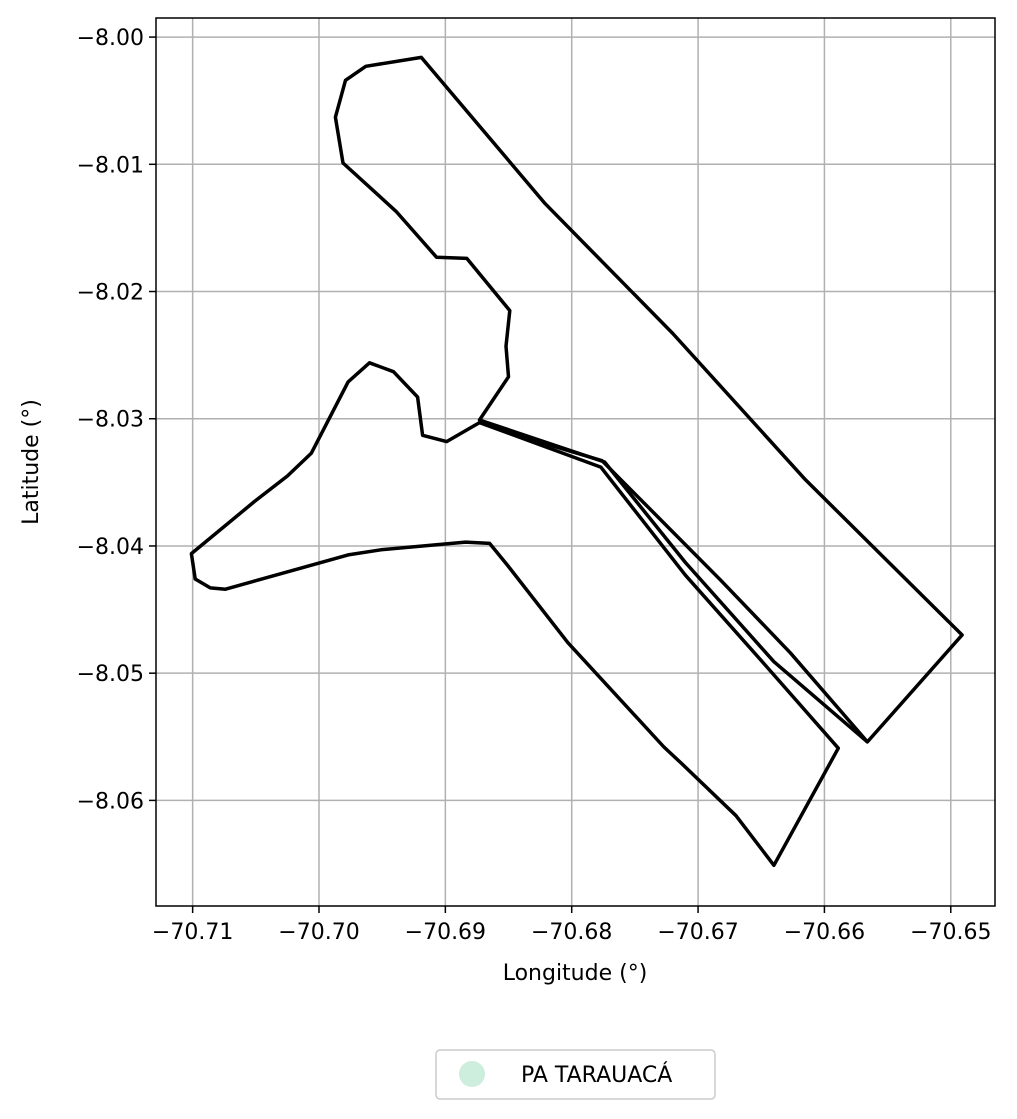 The width and height of the screenshot is (1017, 1119). What do you see at coordinates (697, 932) in the screenshot?
I see `x-tick-label: −70.67` at bounding box center [697, 932].